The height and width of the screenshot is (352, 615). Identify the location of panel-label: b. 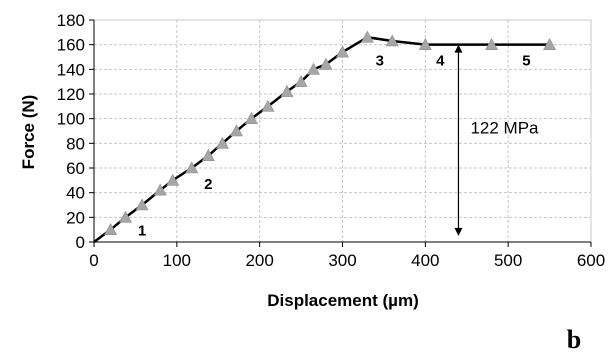
(574, 338).